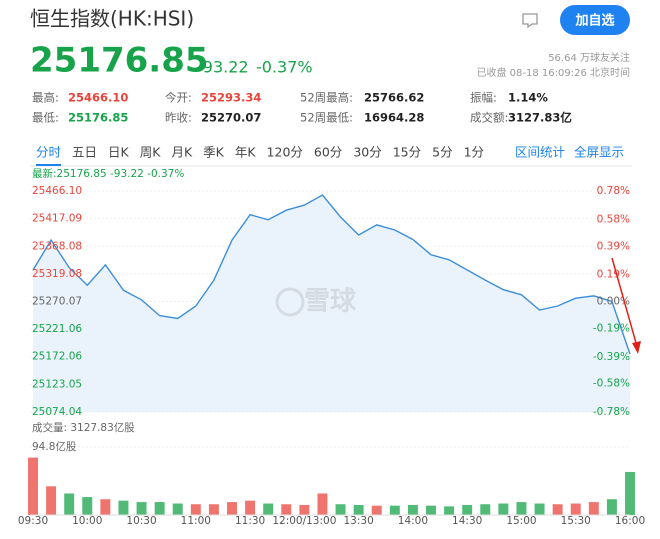  What do you see at coordinates (589, 57) in the screenshot?
I see `followers: 56.64 万球友关注` at bounding box center [589, 57].